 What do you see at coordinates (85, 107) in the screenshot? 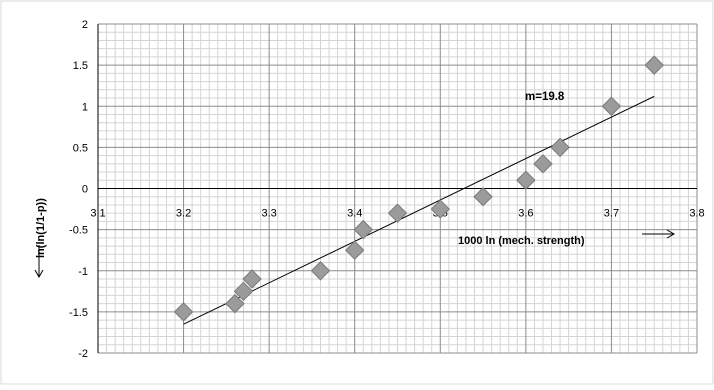
I see `y-tick-label: 1` at bounding box center [85, 107].